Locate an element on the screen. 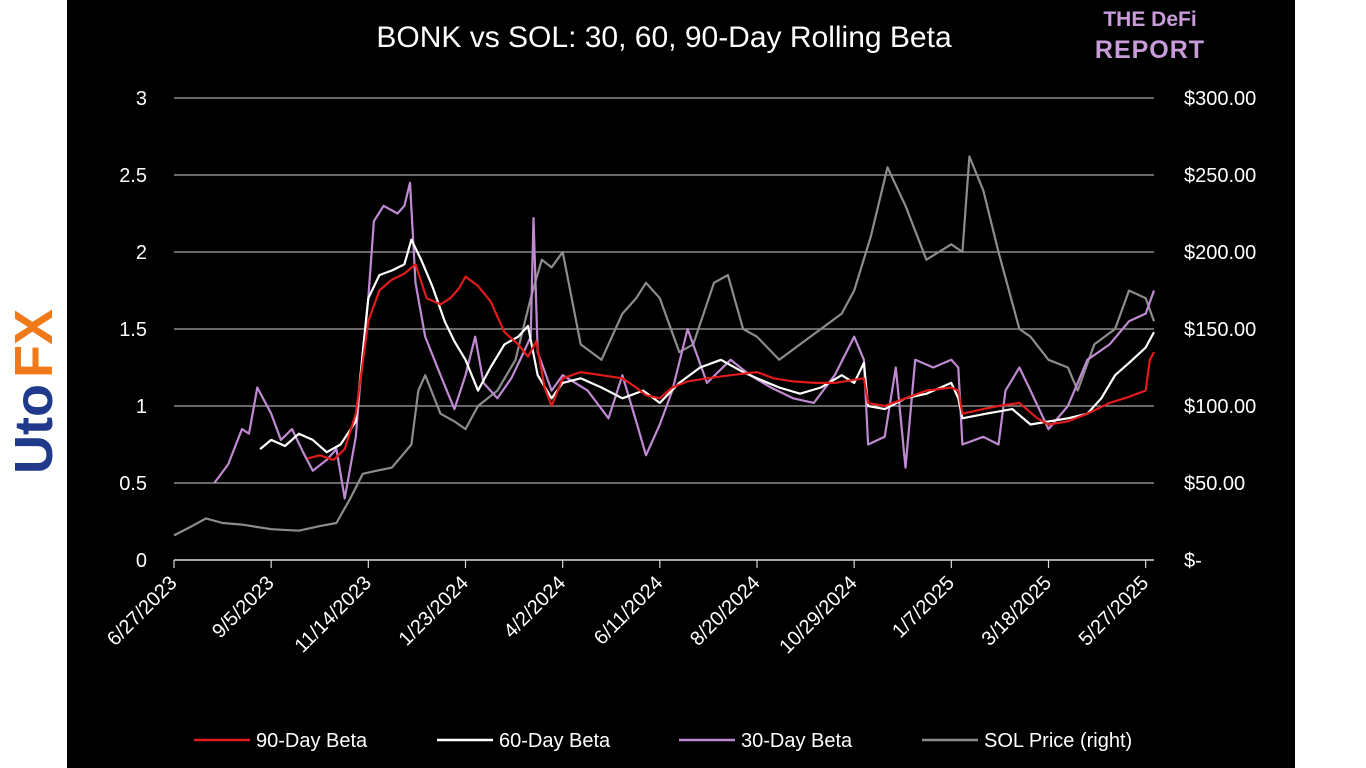  legend-label: 60-Day Beta is located at coordinates (555, 741).